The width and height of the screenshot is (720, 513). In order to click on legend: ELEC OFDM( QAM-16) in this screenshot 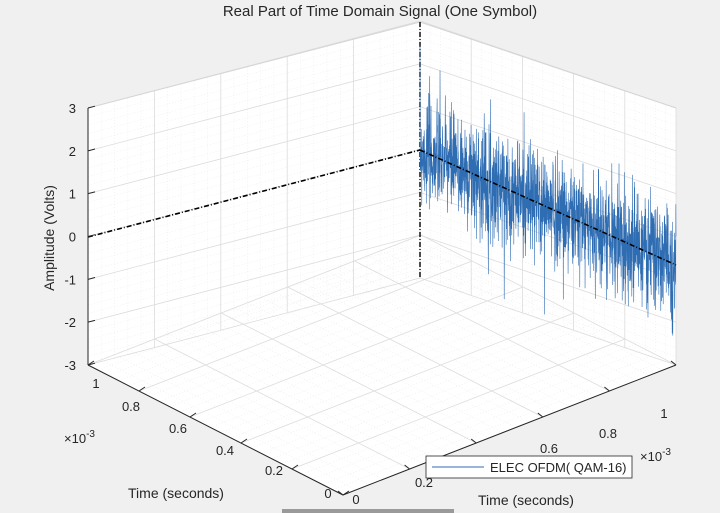, I will do `click(529, 467)`.